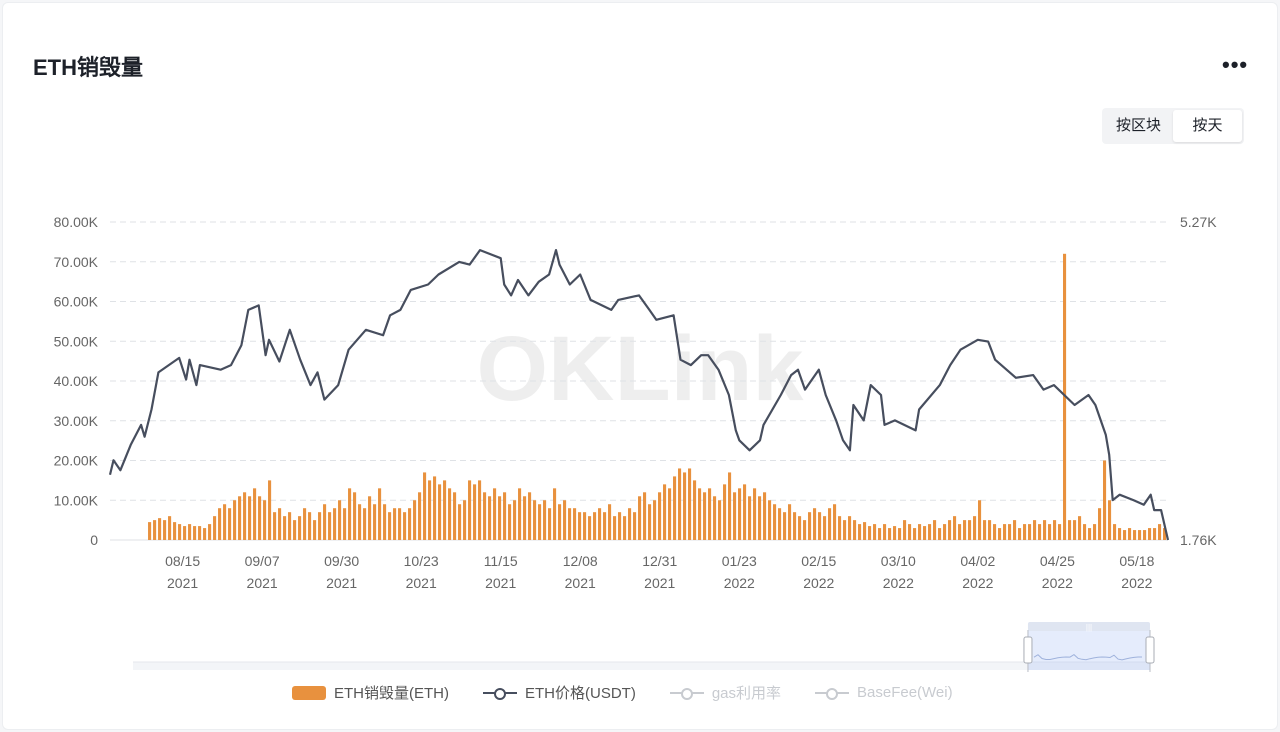 Image resolution: width=1280 pixels, height=732 pixels. I want to click on legend-gas: gas利用率, so click(725, 692).